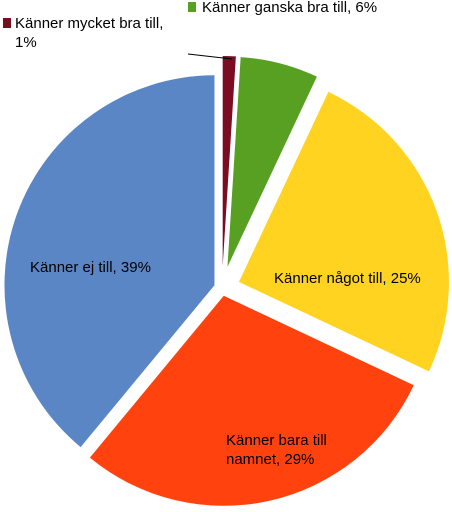 The width and height of the screenshot is (452, 512). Describe the element at coordinates (192, 7) in the screenshot. I see `legend-key-ganska` at that location.